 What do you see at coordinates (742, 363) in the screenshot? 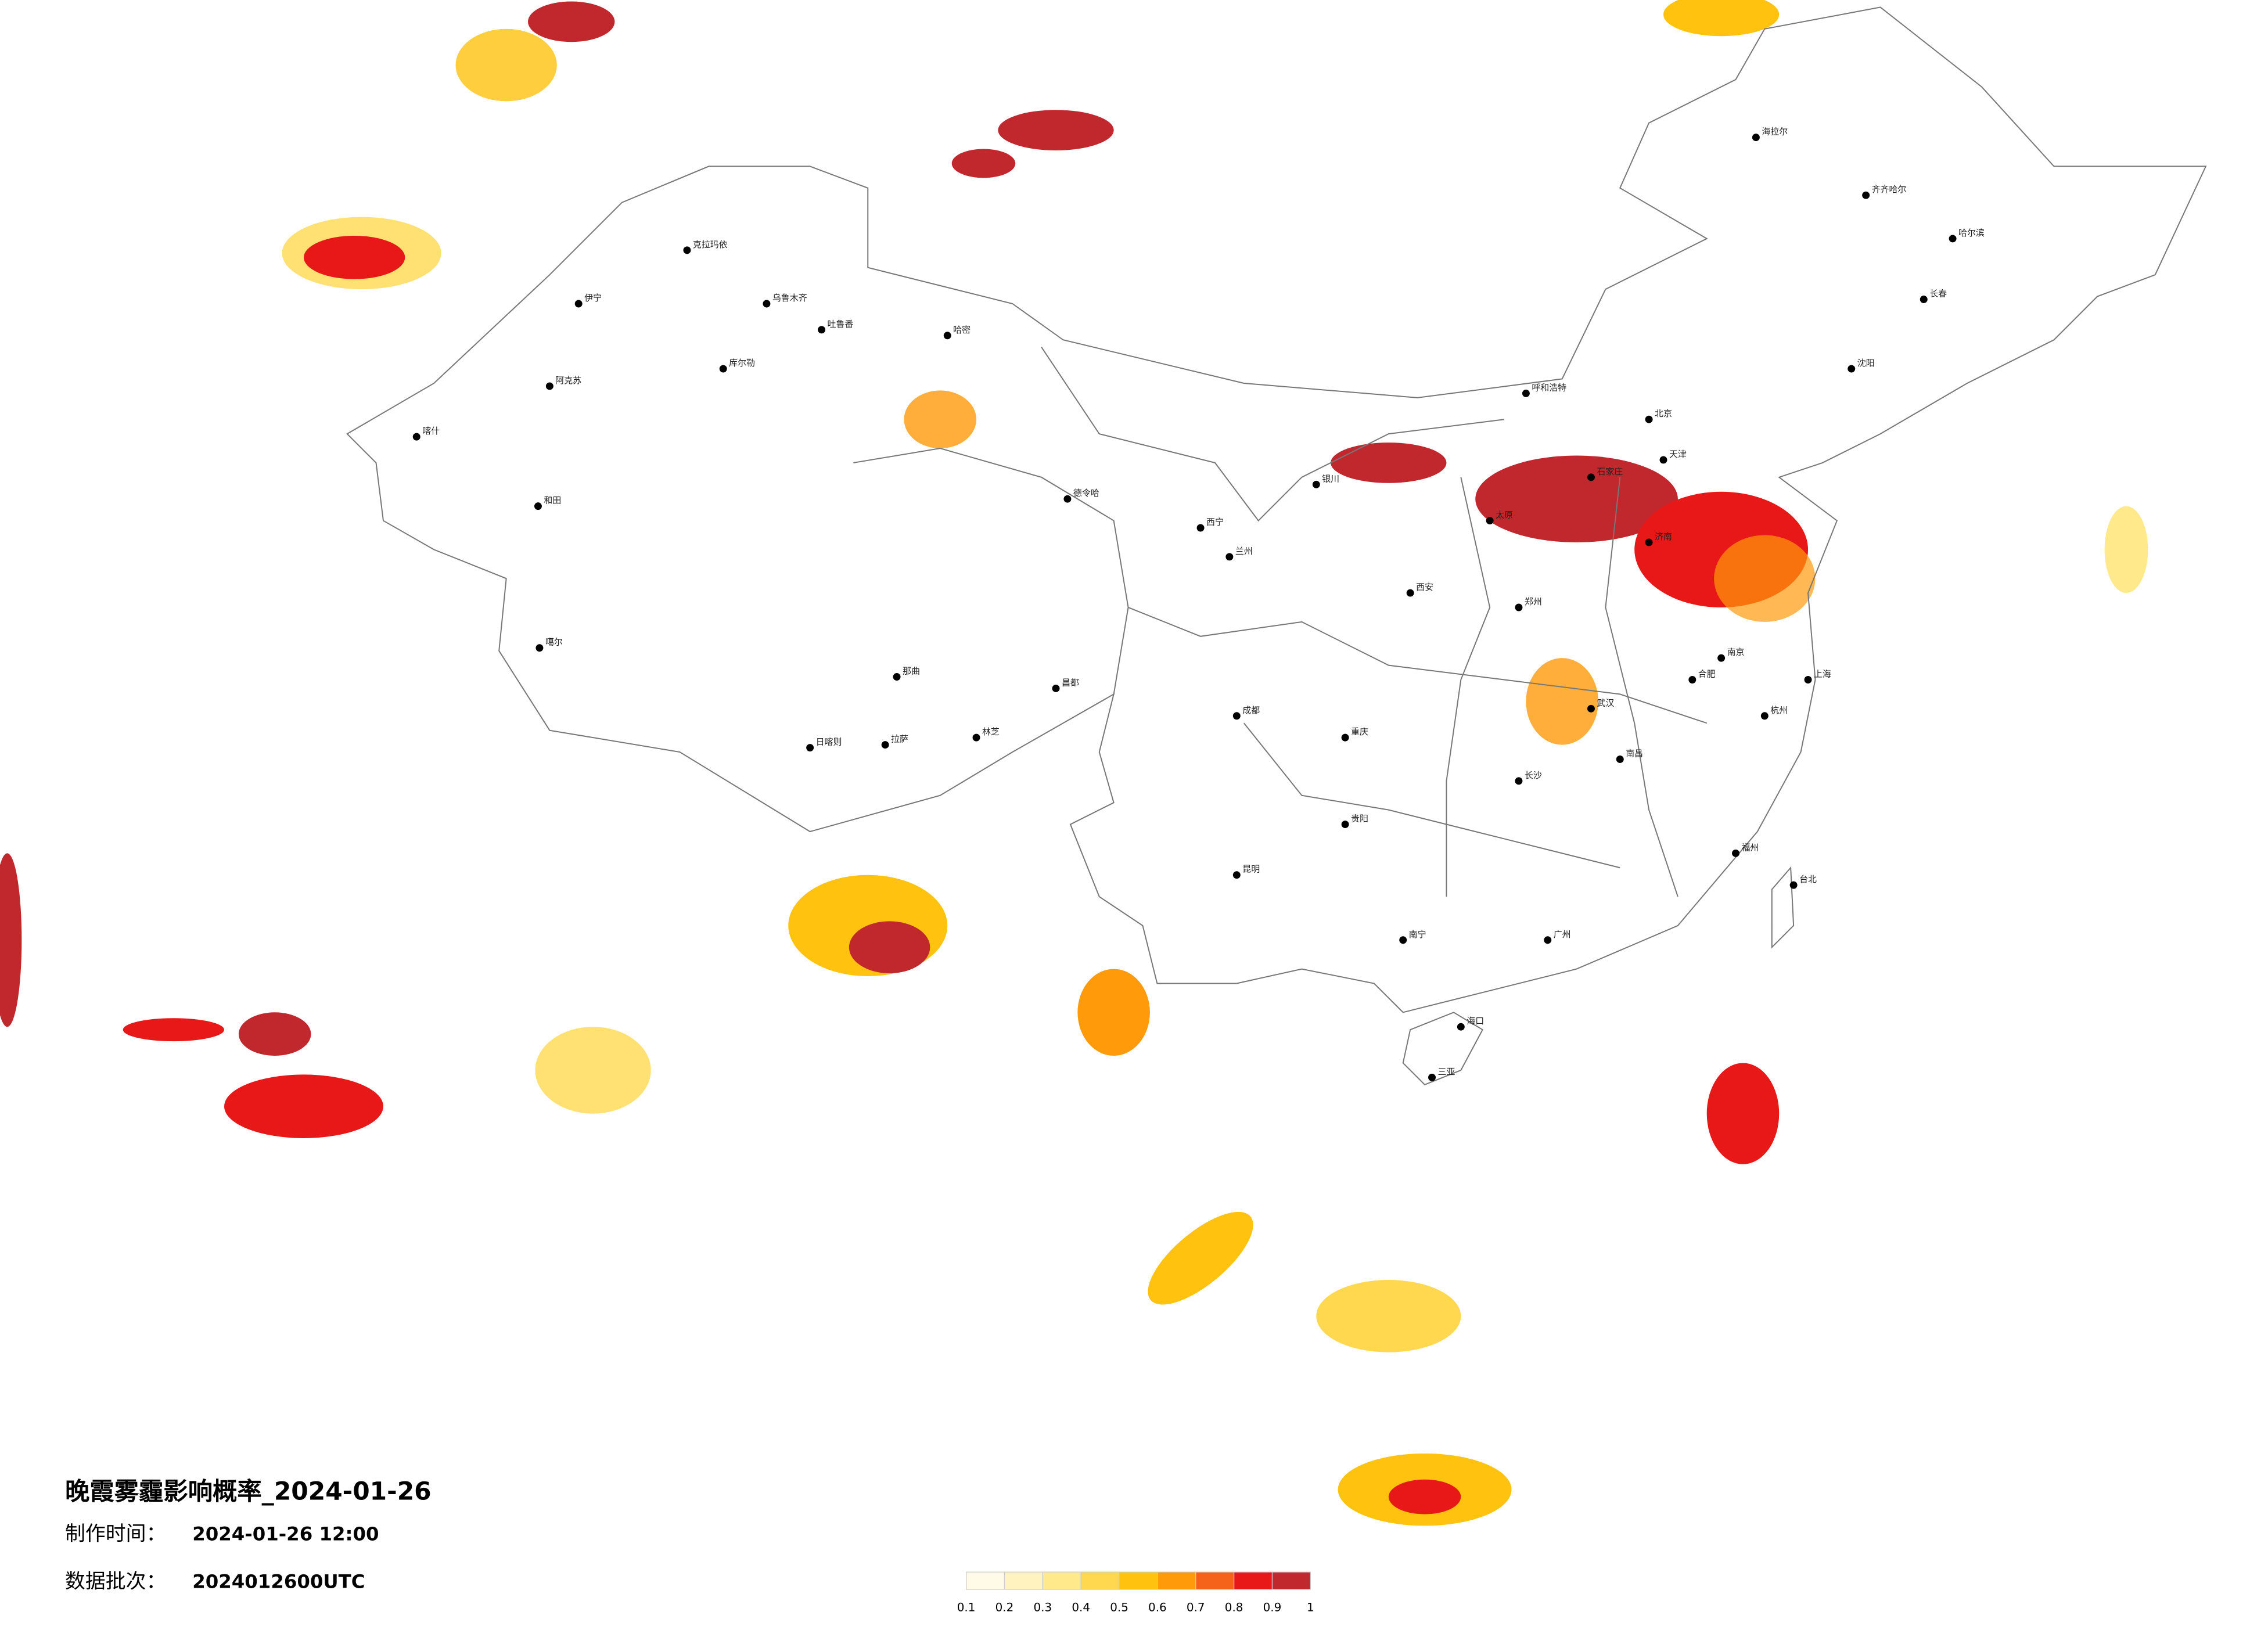
I see `city-label: 库尔勒` at bounding box center [742, 363].